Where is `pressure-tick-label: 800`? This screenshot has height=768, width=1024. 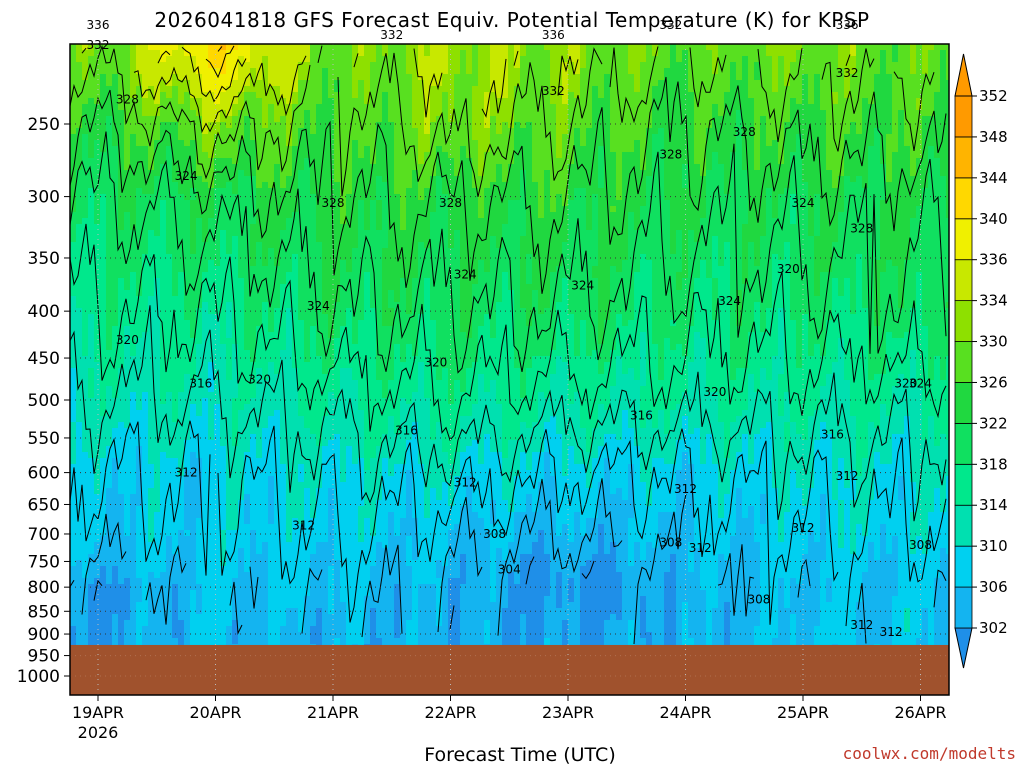 pressure-tick-label: 800 is located at coordinates (44, 588).